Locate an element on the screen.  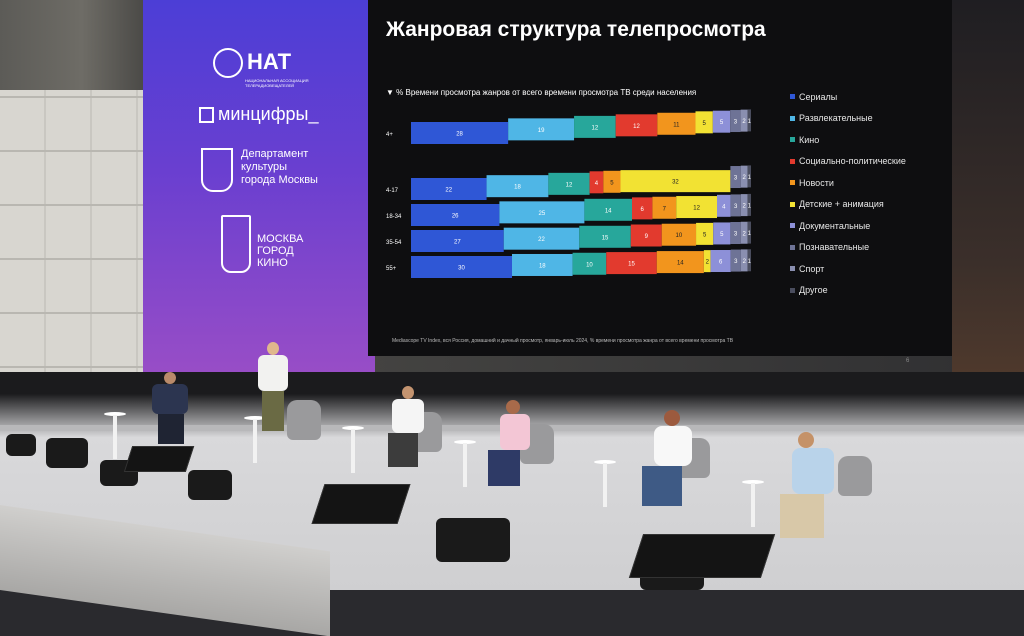
bar-value-label: 19 is located at coordinates (541, 131).